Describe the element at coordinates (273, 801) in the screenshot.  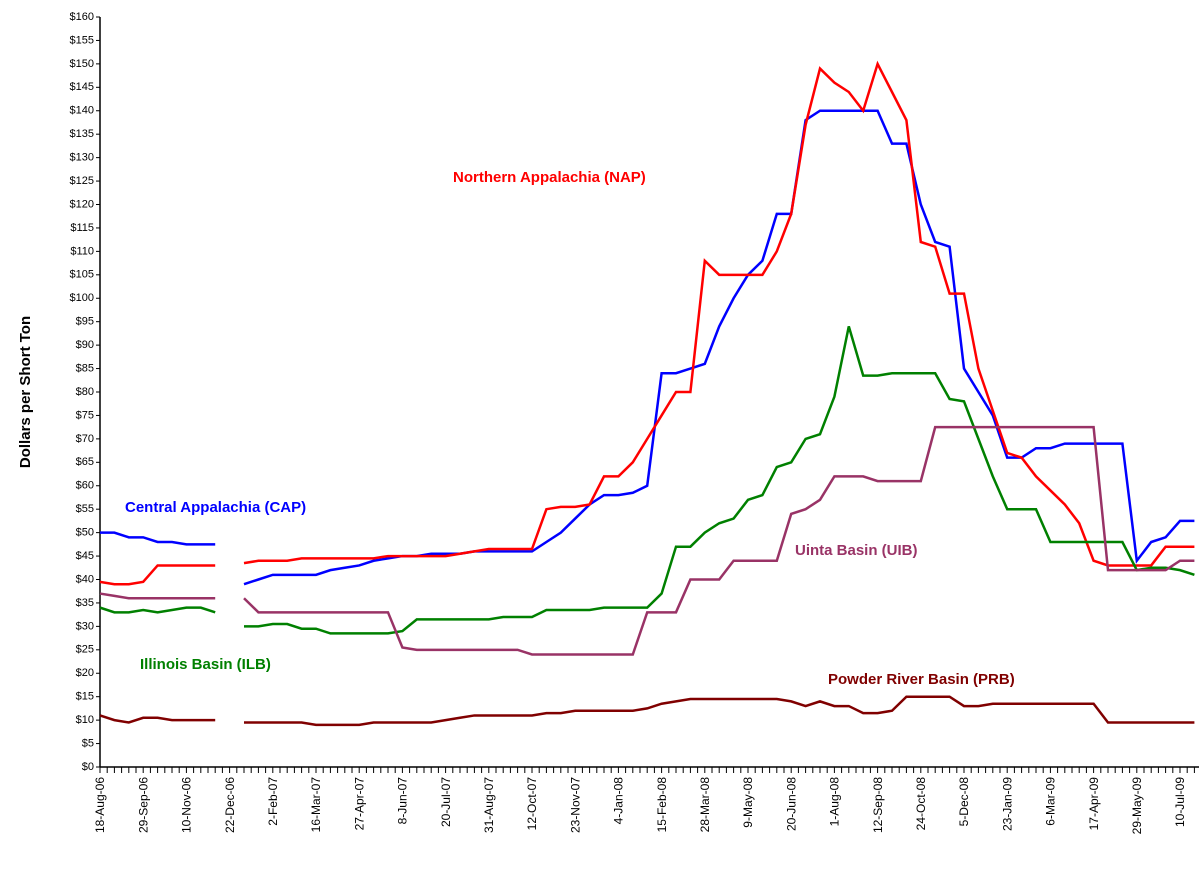
I see `x-tick-label: 2-Feb-07` at that location.